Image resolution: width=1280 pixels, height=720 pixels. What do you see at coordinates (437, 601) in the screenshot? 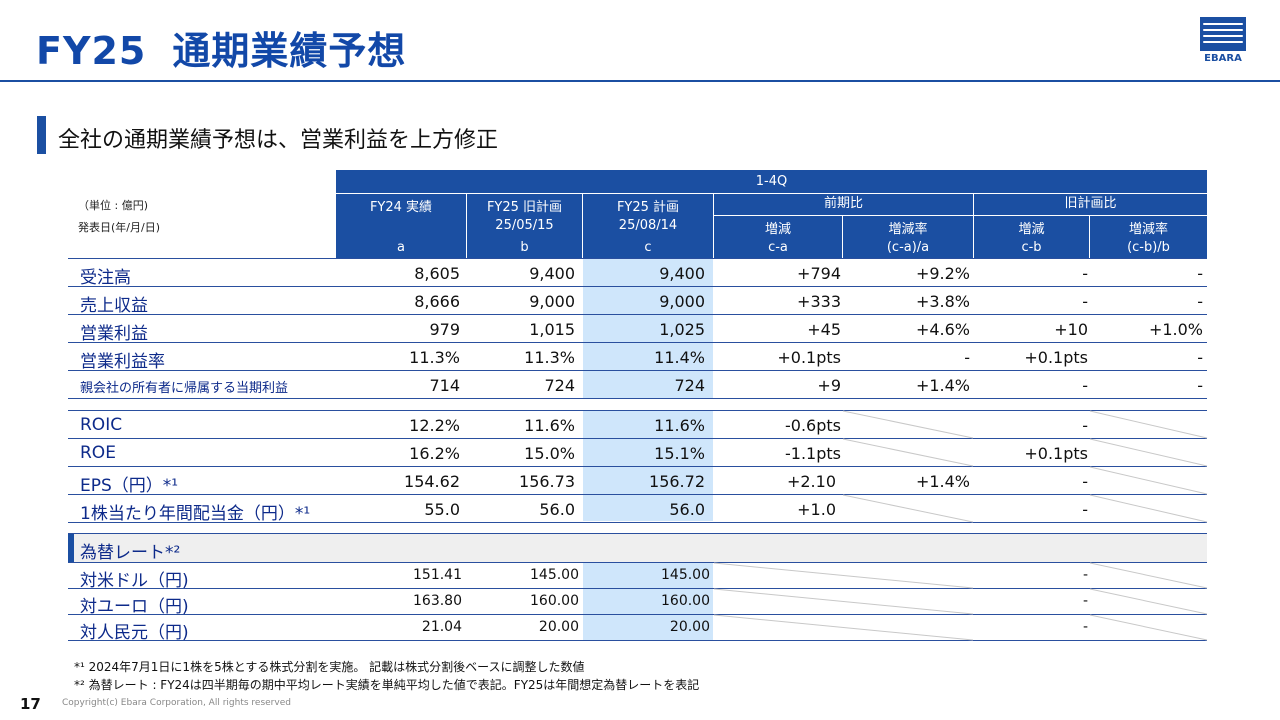
I see `cell-a: 163.80` at bounding box center [437, 601].